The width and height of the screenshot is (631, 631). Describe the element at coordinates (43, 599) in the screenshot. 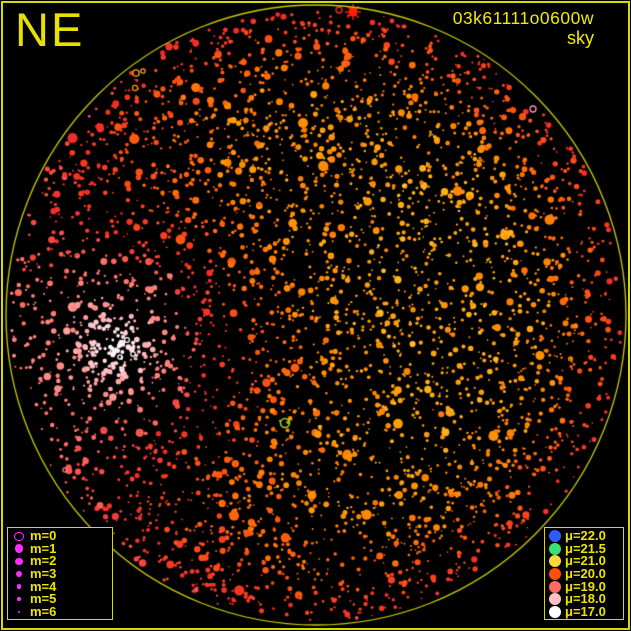

I see `legend-label: m=5` at that location.